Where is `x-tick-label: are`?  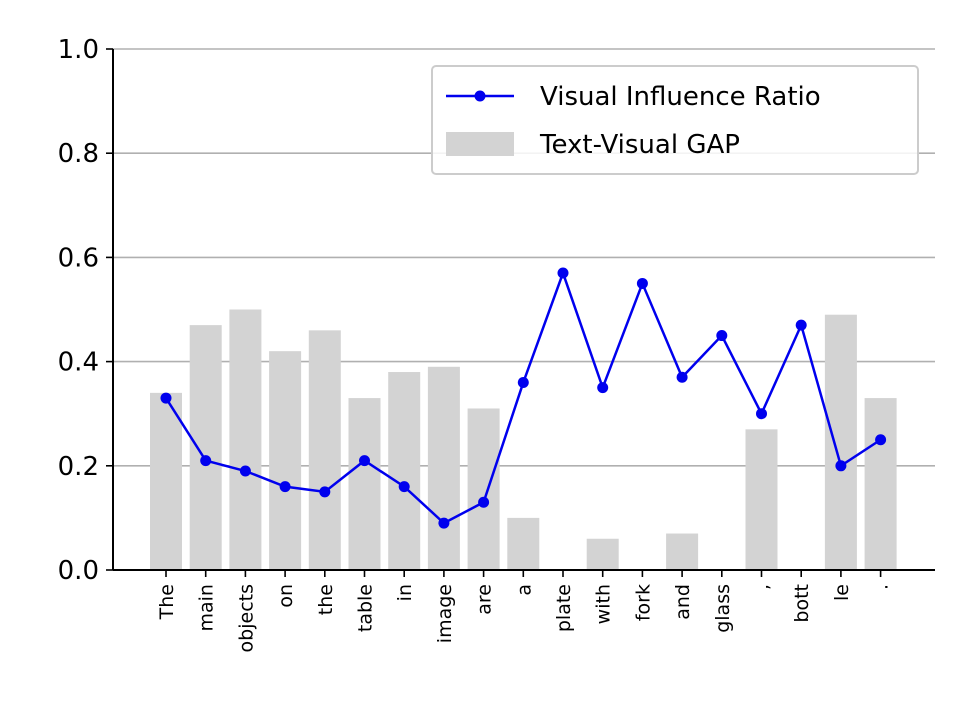
x-tick-label: are is located at coordinates (485, 599).